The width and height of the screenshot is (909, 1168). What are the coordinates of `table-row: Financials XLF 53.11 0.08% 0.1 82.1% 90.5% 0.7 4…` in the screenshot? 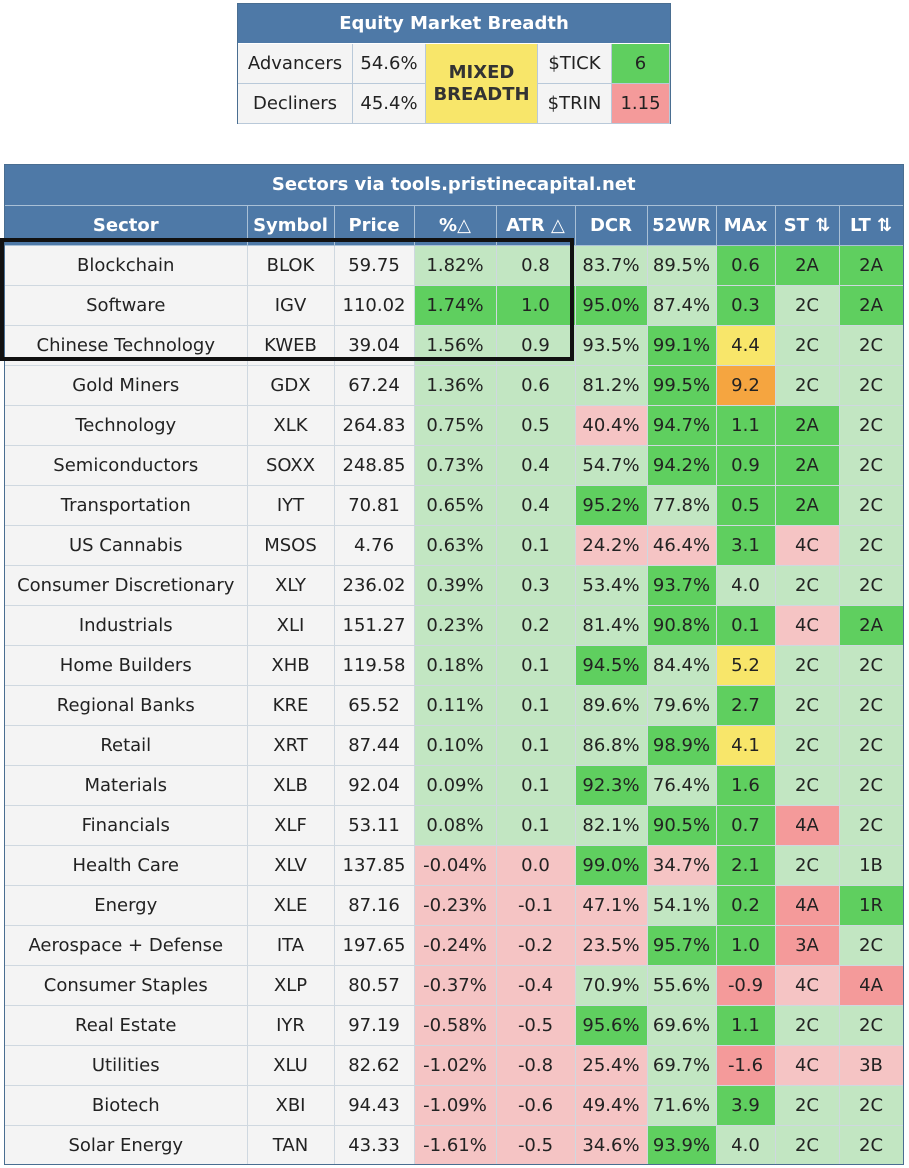 It's located at (454, 825).